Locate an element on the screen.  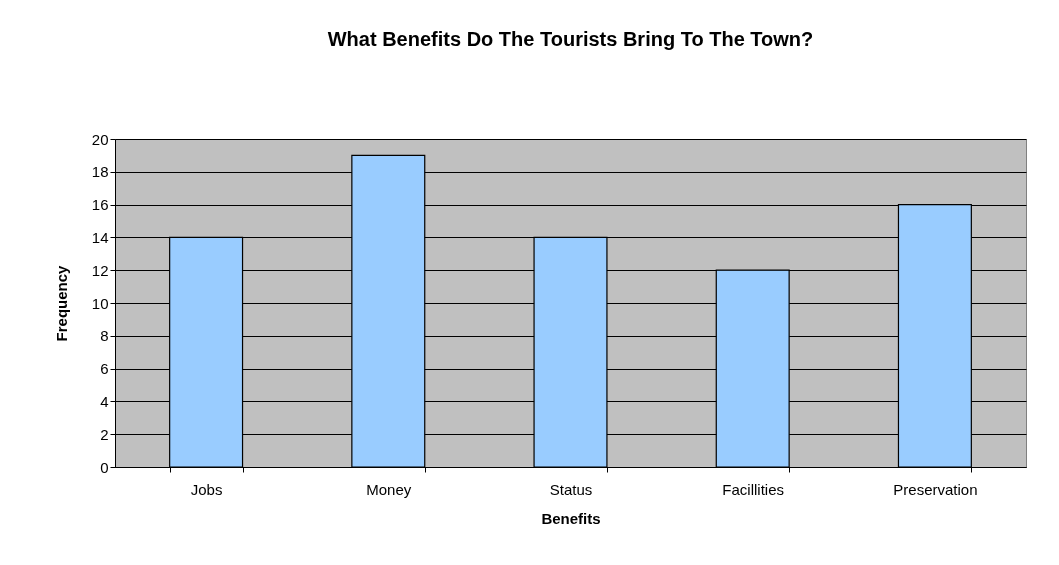
chart-title: What Benefits Do The Tourists Bring To The Town? is located at coordinates (570, 39).